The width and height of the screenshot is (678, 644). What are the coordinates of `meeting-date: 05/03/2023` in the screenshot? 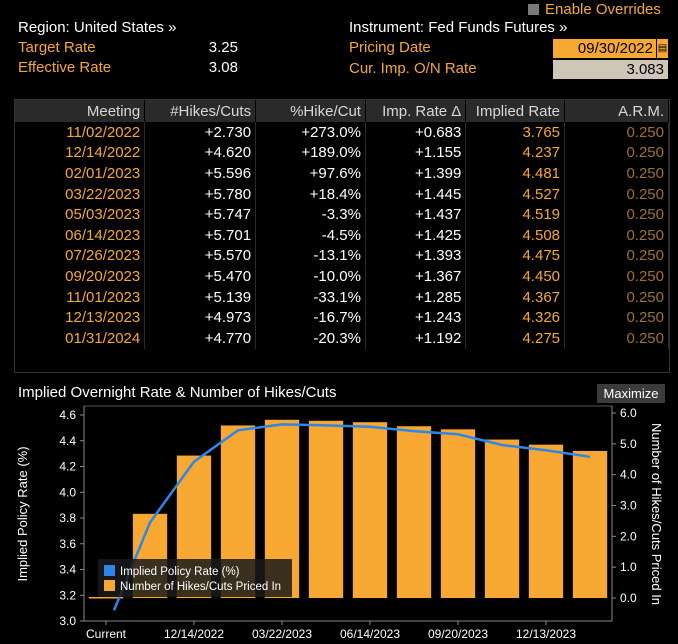 It's located at (80, 214).